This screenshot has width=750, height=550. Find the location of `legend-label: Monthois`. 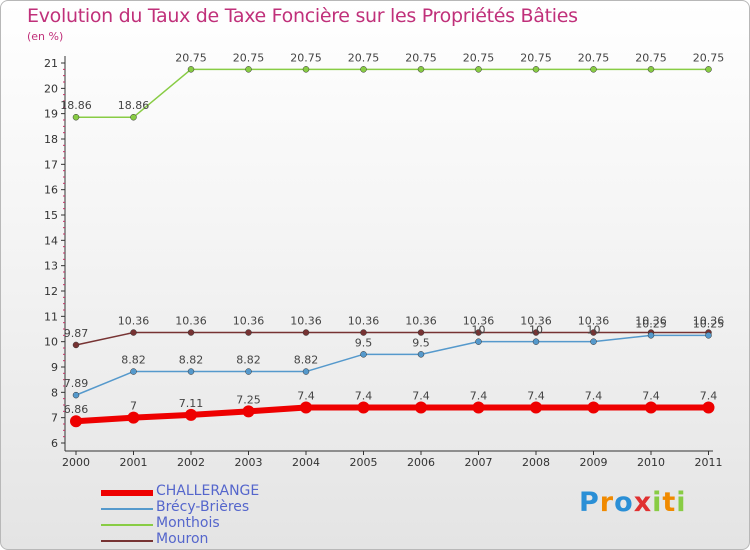

legend-label: Monthois is located at coordinates (188, 523).